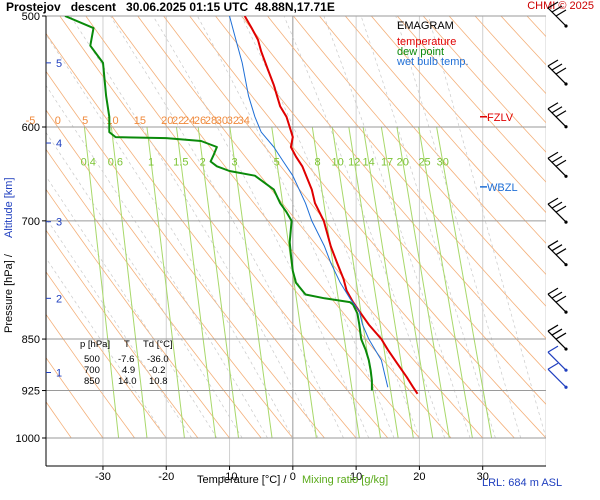 The height and width of the screenshot is (500, 600). I want to click on mixing-ratio-label: 14, so click(369, 162).